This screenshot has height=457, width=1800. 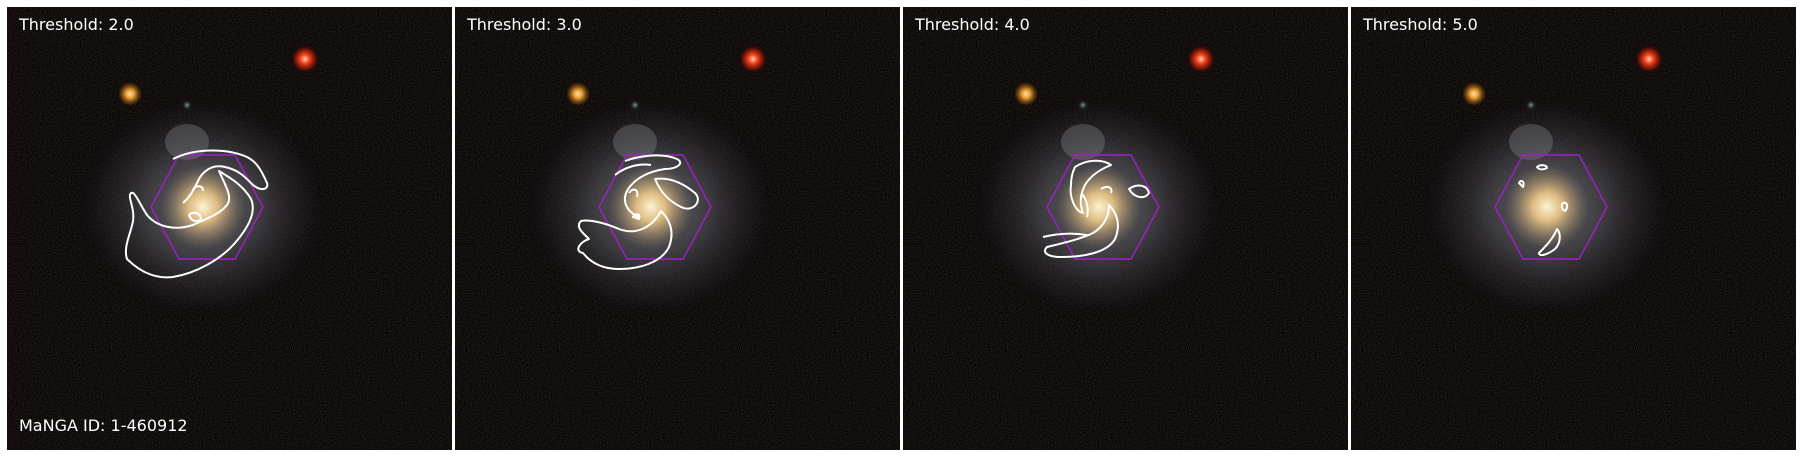 I want to click on threshold-label: Threshold: 2.0, so click(x=76, y=24).